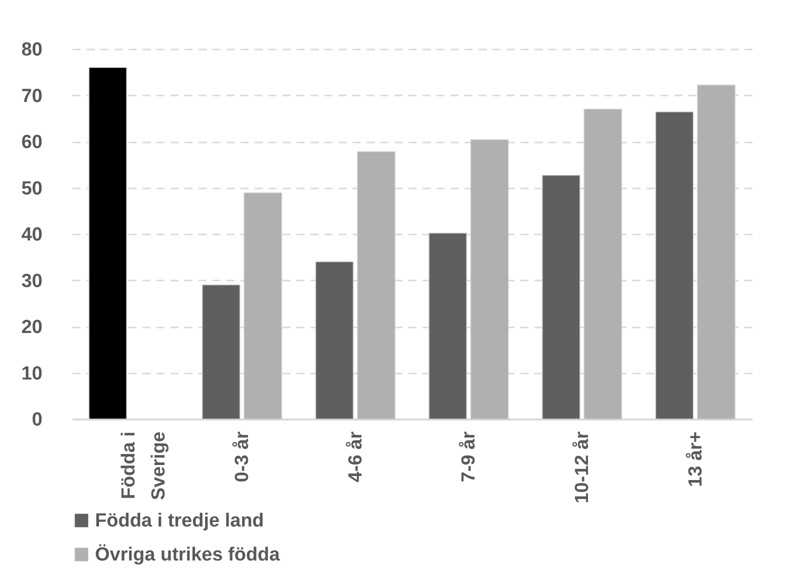 This screenshot has height=572, width=796. I want to click on legend-label: Övriga utrikes födda, so click(187, 555).